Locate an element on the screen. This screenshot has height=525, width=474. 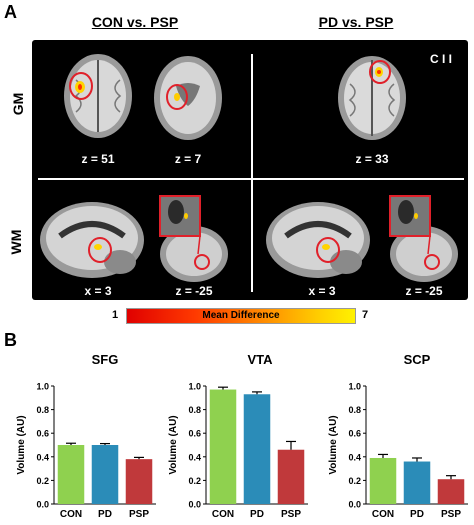
coord-gm-left-2: z = 7 is located at coordinates (188, 159).